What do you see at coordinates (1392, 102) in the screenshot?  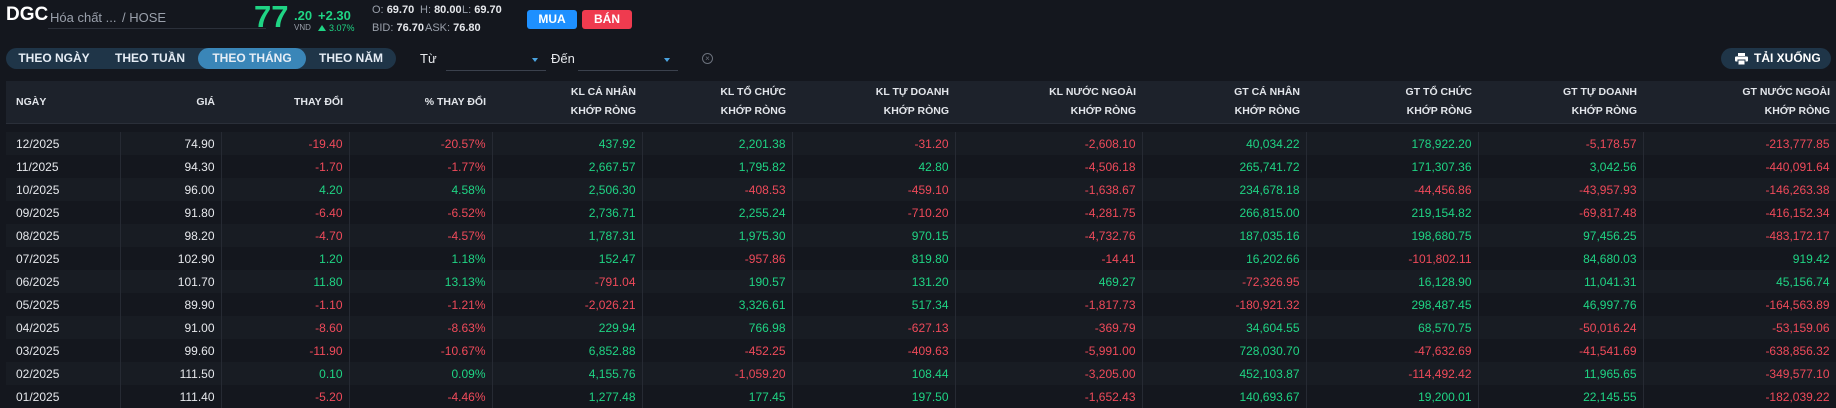 I see `col-header-gt-to-chuc: GT TỔ CHỨC KHỚP RÒNG` at bounding box center [1392, 102].